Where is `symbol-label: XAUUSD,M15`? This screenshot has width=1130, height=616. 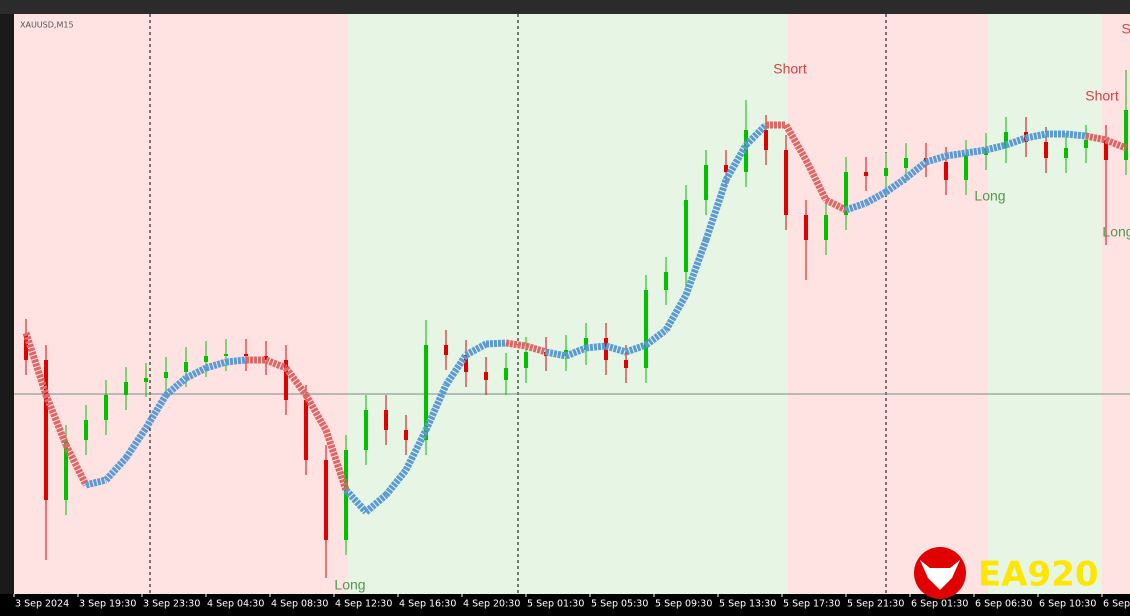 symbol-label: XAUUSD,M15 is located at coordinates (47, 25).